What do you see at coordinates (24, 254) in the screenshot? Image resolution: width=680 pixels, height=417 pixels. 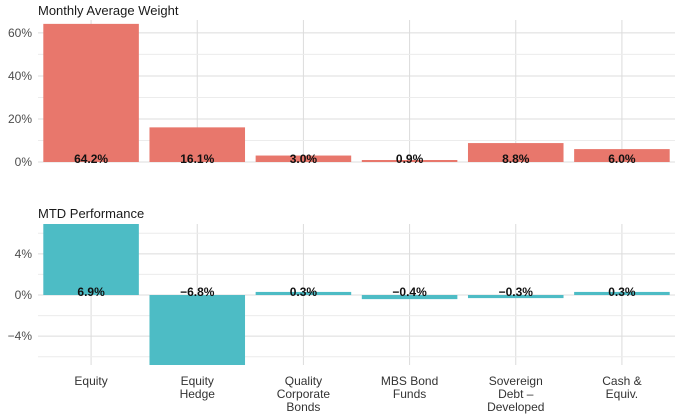 I see `y-tick-label: 4%` at bounding box center [24, 254].